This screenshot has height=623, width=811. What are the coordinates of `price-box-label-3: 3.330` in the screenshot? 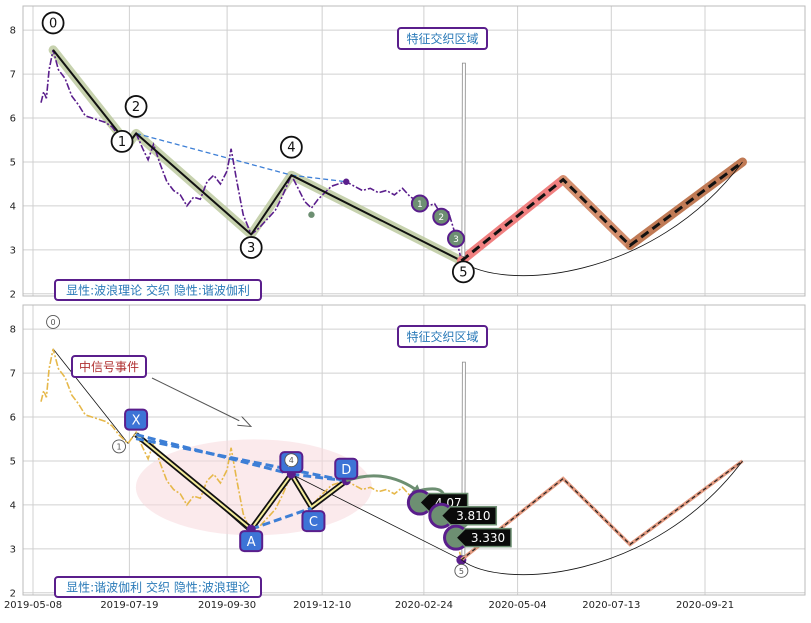 It's located at (488, 538).